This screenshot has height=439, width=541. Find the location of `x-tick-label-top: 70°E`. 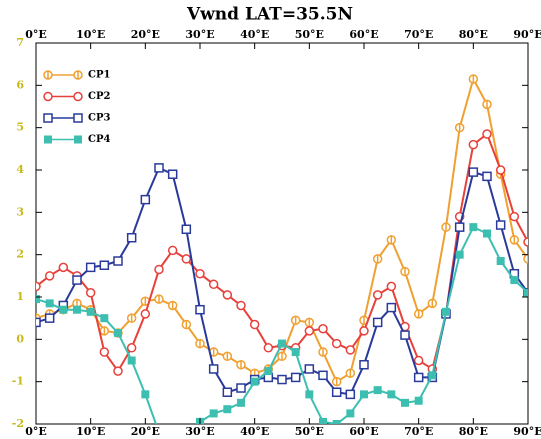

x-tick-label-top: 70°E is located at coordinates (418, 34).